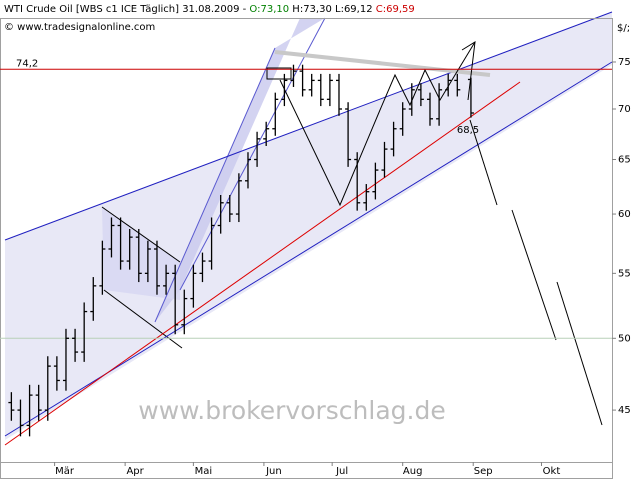  What do you see at coordinates (623, 28) in the screenshot?
I see `y-unit: $/;` at bounding box center [623, 28].